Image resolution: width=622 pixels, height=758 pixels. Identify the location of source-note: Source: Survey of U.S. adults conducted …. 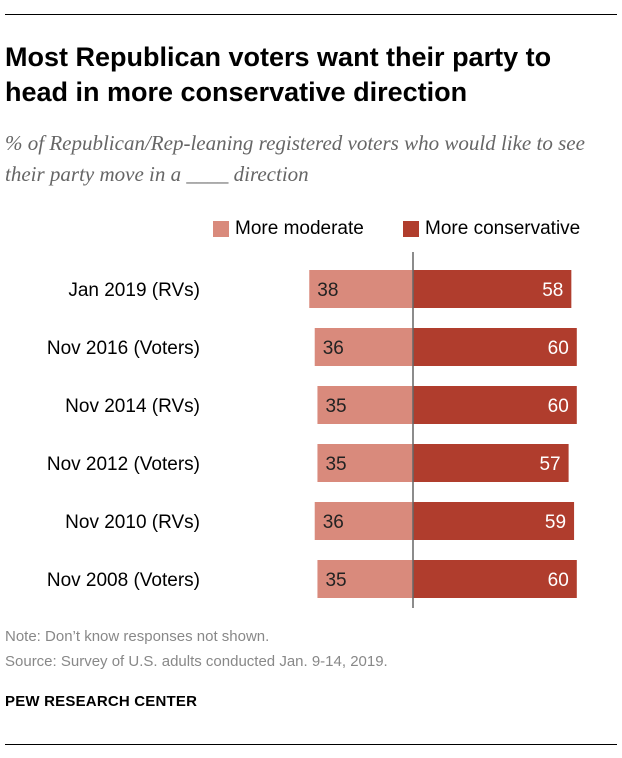
(196, 661).